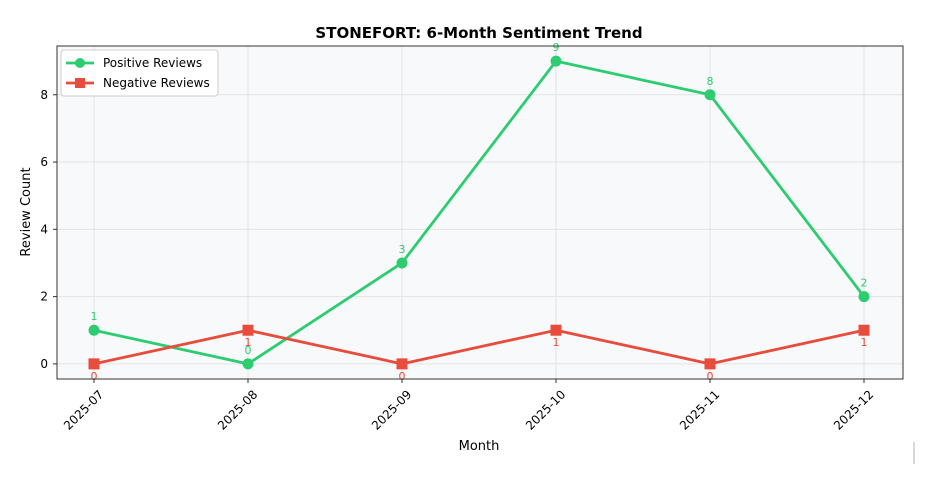 Image resolution: width=930 pixels, height=494 pixels. What do you see at coordinates (556, 47) in the screenshot?
I see `data-label: 9` at bounding box center [556, 47].